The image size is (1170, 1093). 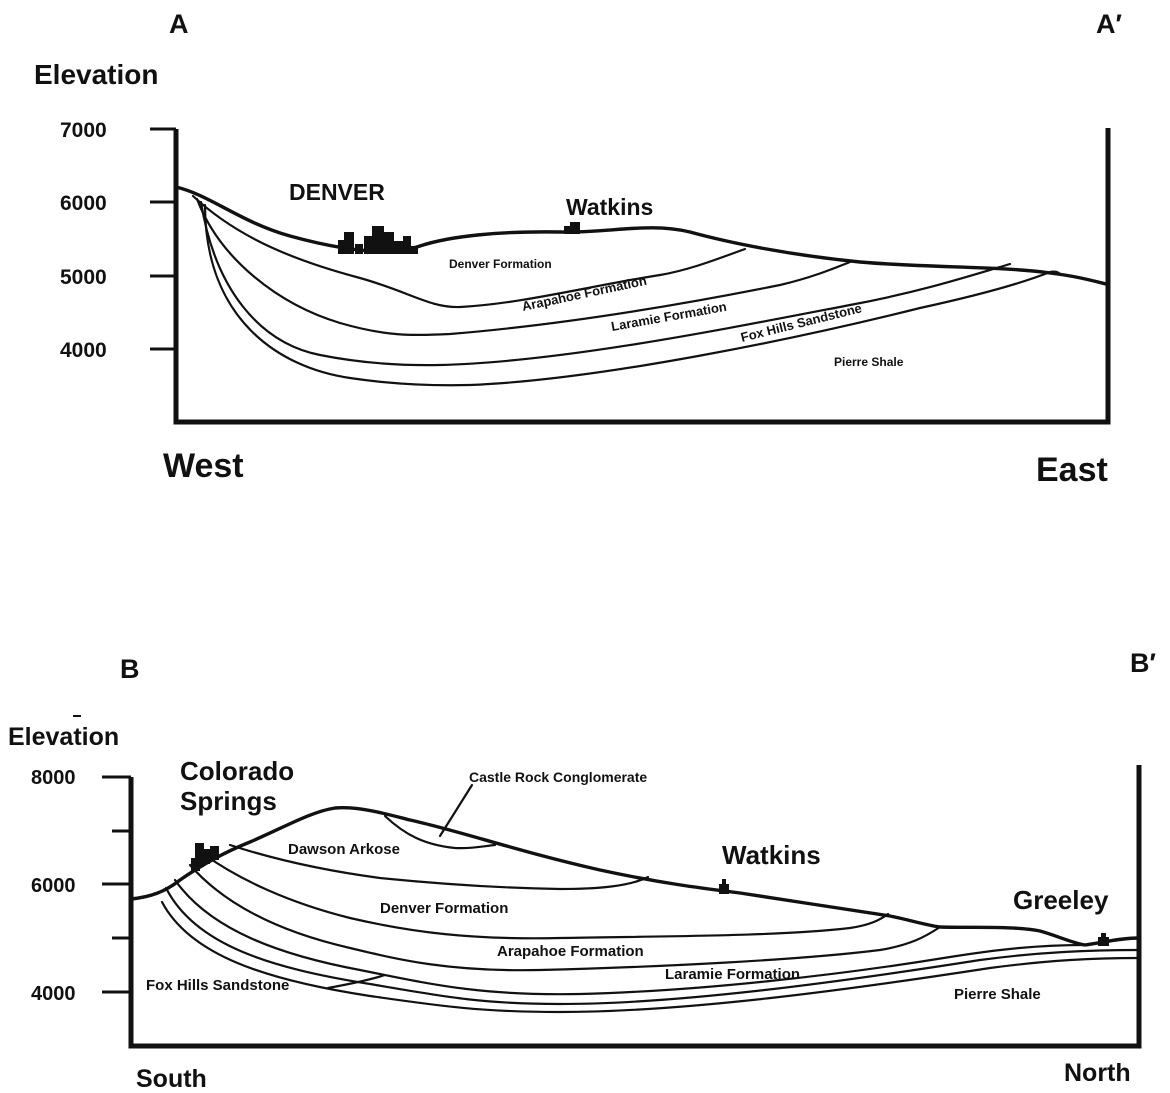 I want to click on section-b-base-laramie-formation, so click(x=630, y=937).